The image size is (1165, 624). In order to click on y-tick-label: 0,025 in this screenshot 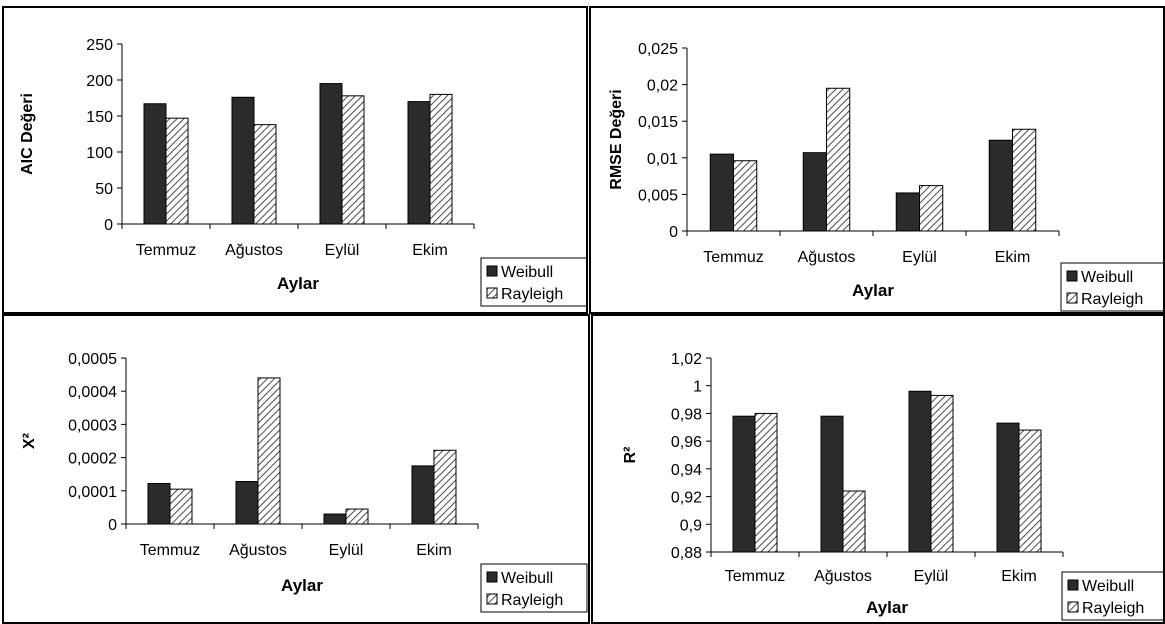, I will do `click(658, 49)`.